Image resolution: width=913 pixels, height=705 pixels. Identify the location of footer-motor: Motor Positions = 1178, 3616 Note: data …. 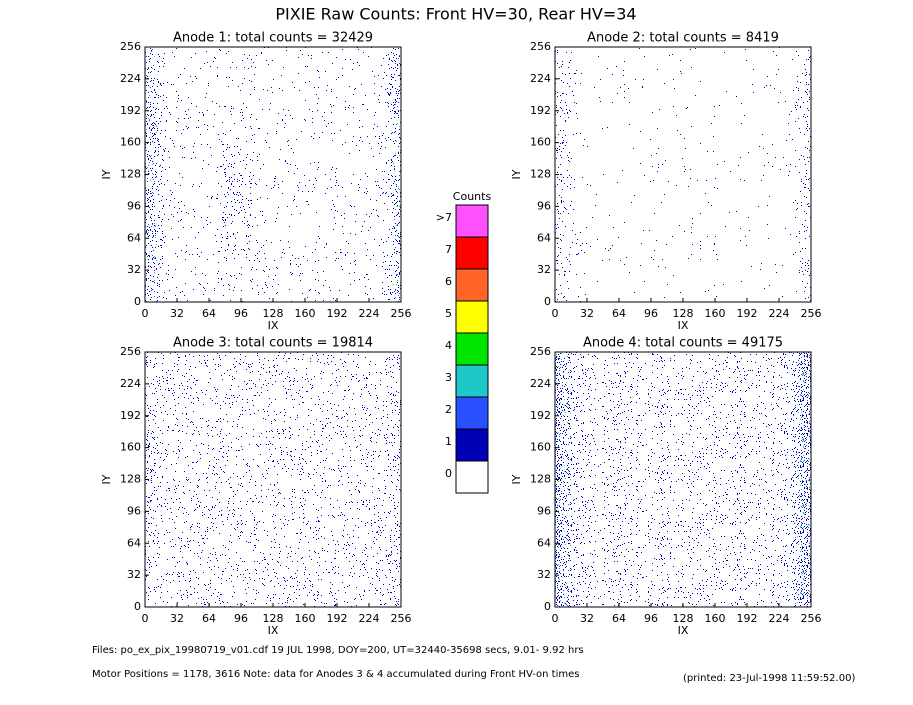
(335, 674).